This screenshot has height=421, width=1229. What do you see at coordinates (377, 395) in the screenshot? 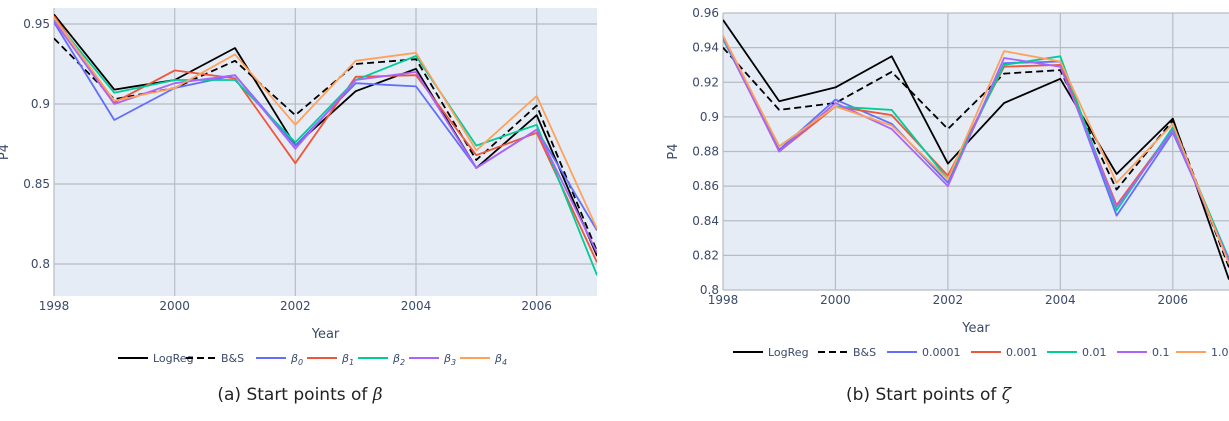
I see `chart-a-caption-symbol: β` at bounding box center [377, 395].